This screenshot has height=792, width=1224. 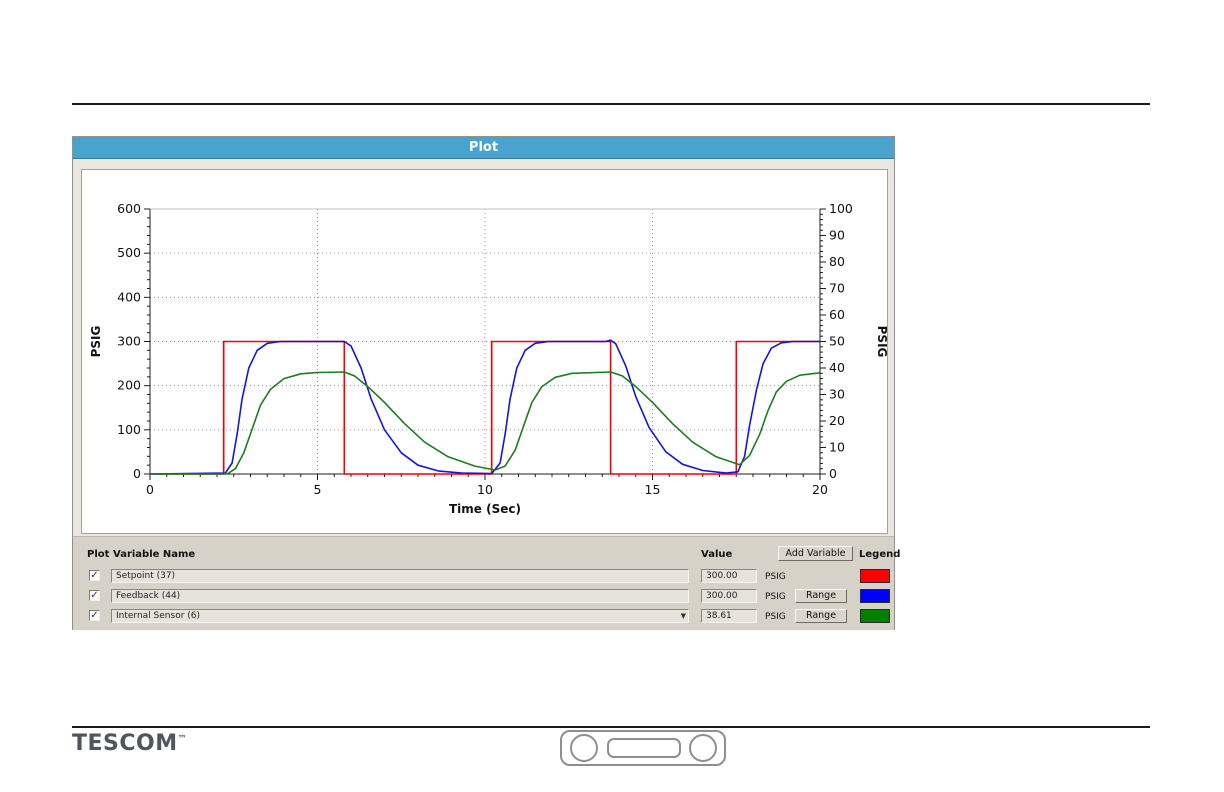 What do you see at coordinates (837, 367) in the screenshot?
I see `svg-text: 40` at bounding box center [837, 367].